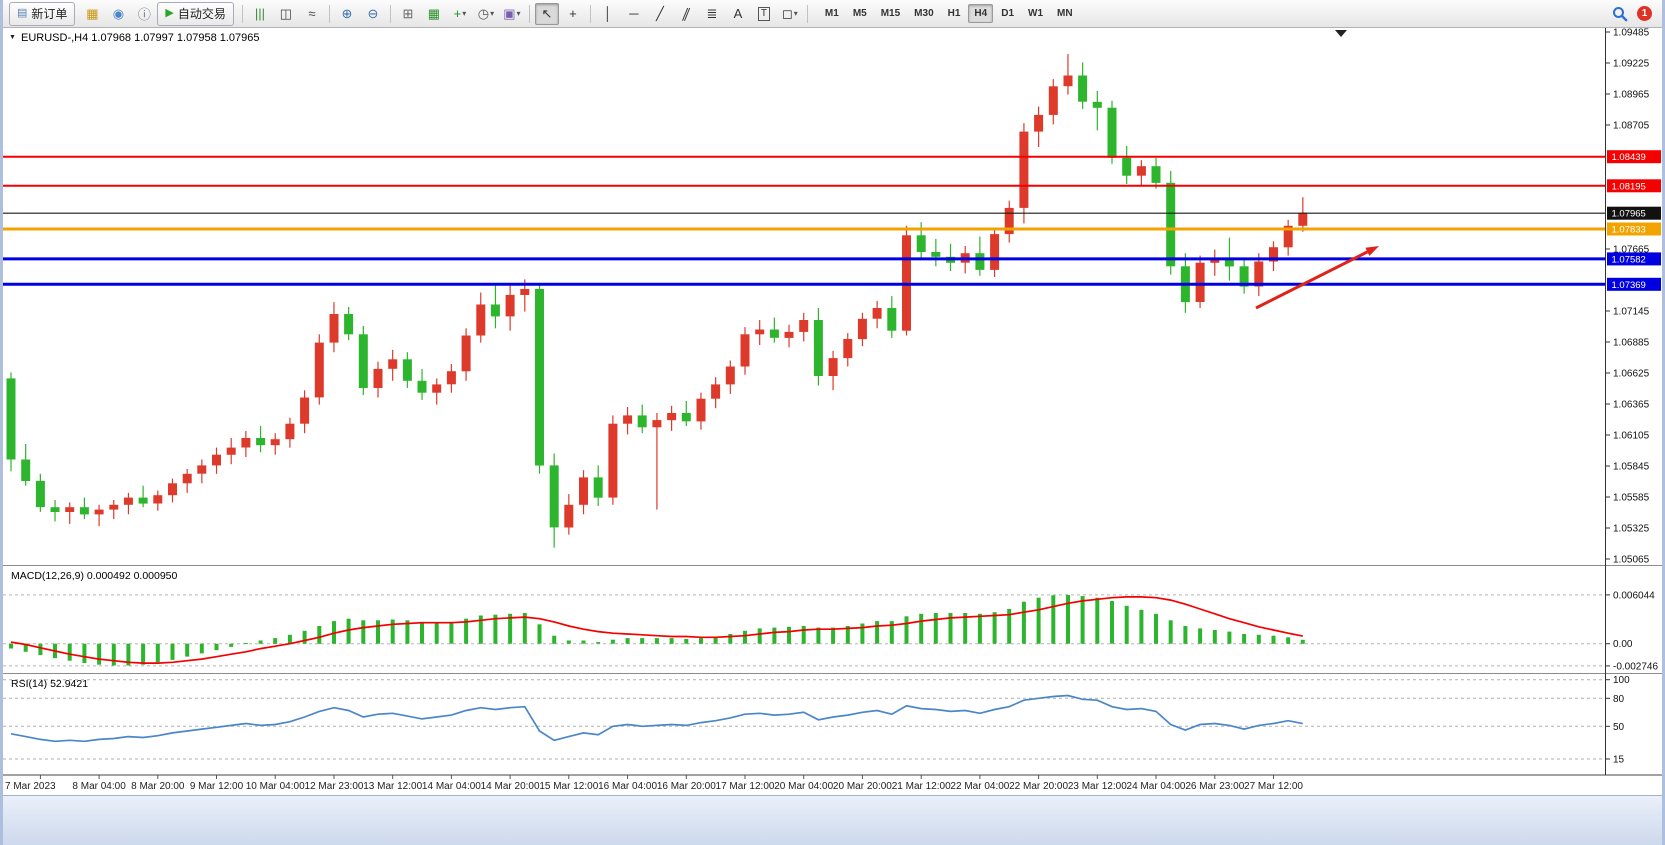  I want to click on svg-text: 16 Mar 04:00, so click(627, 786).